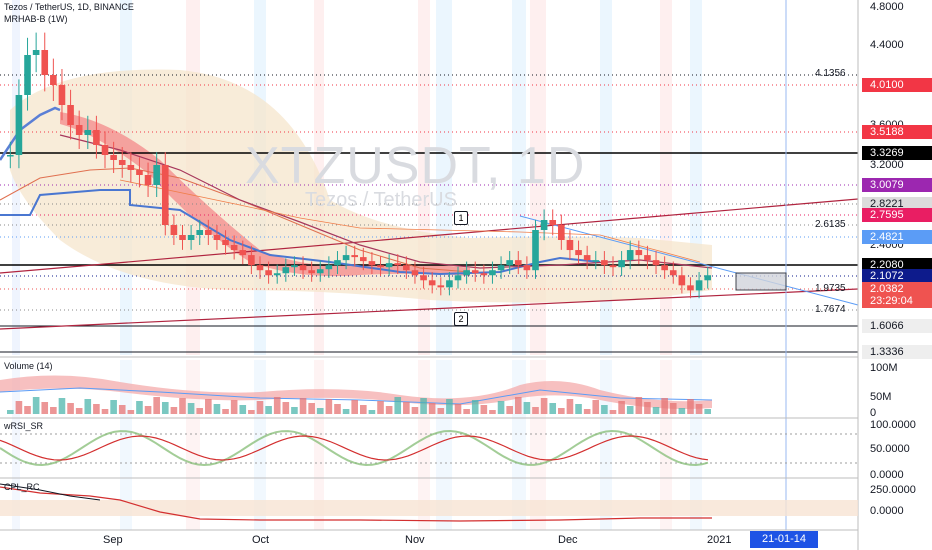 The height and width of the screenshot is (550, 932). I want to click on channel-upper, so click(429, 236).